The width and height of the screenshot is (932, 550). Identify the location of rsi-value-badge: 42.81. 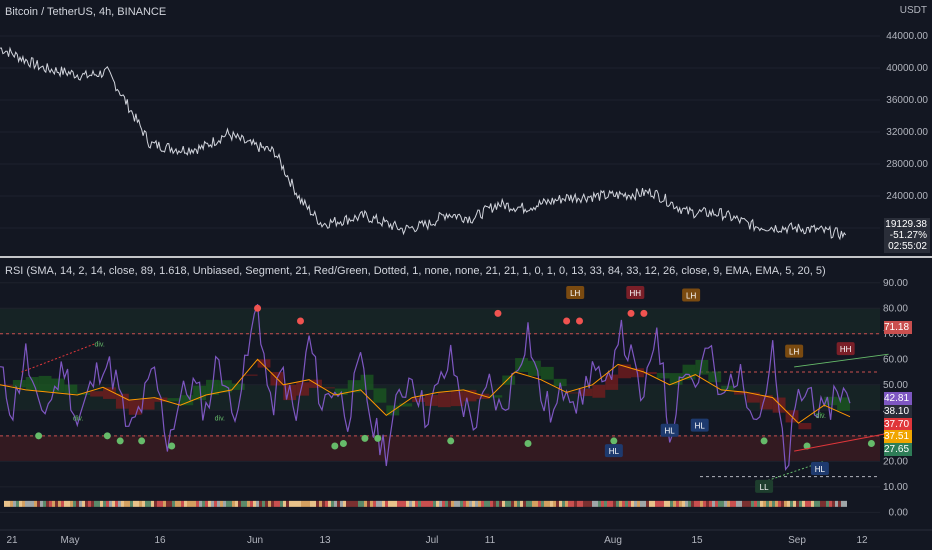
(898, 398).